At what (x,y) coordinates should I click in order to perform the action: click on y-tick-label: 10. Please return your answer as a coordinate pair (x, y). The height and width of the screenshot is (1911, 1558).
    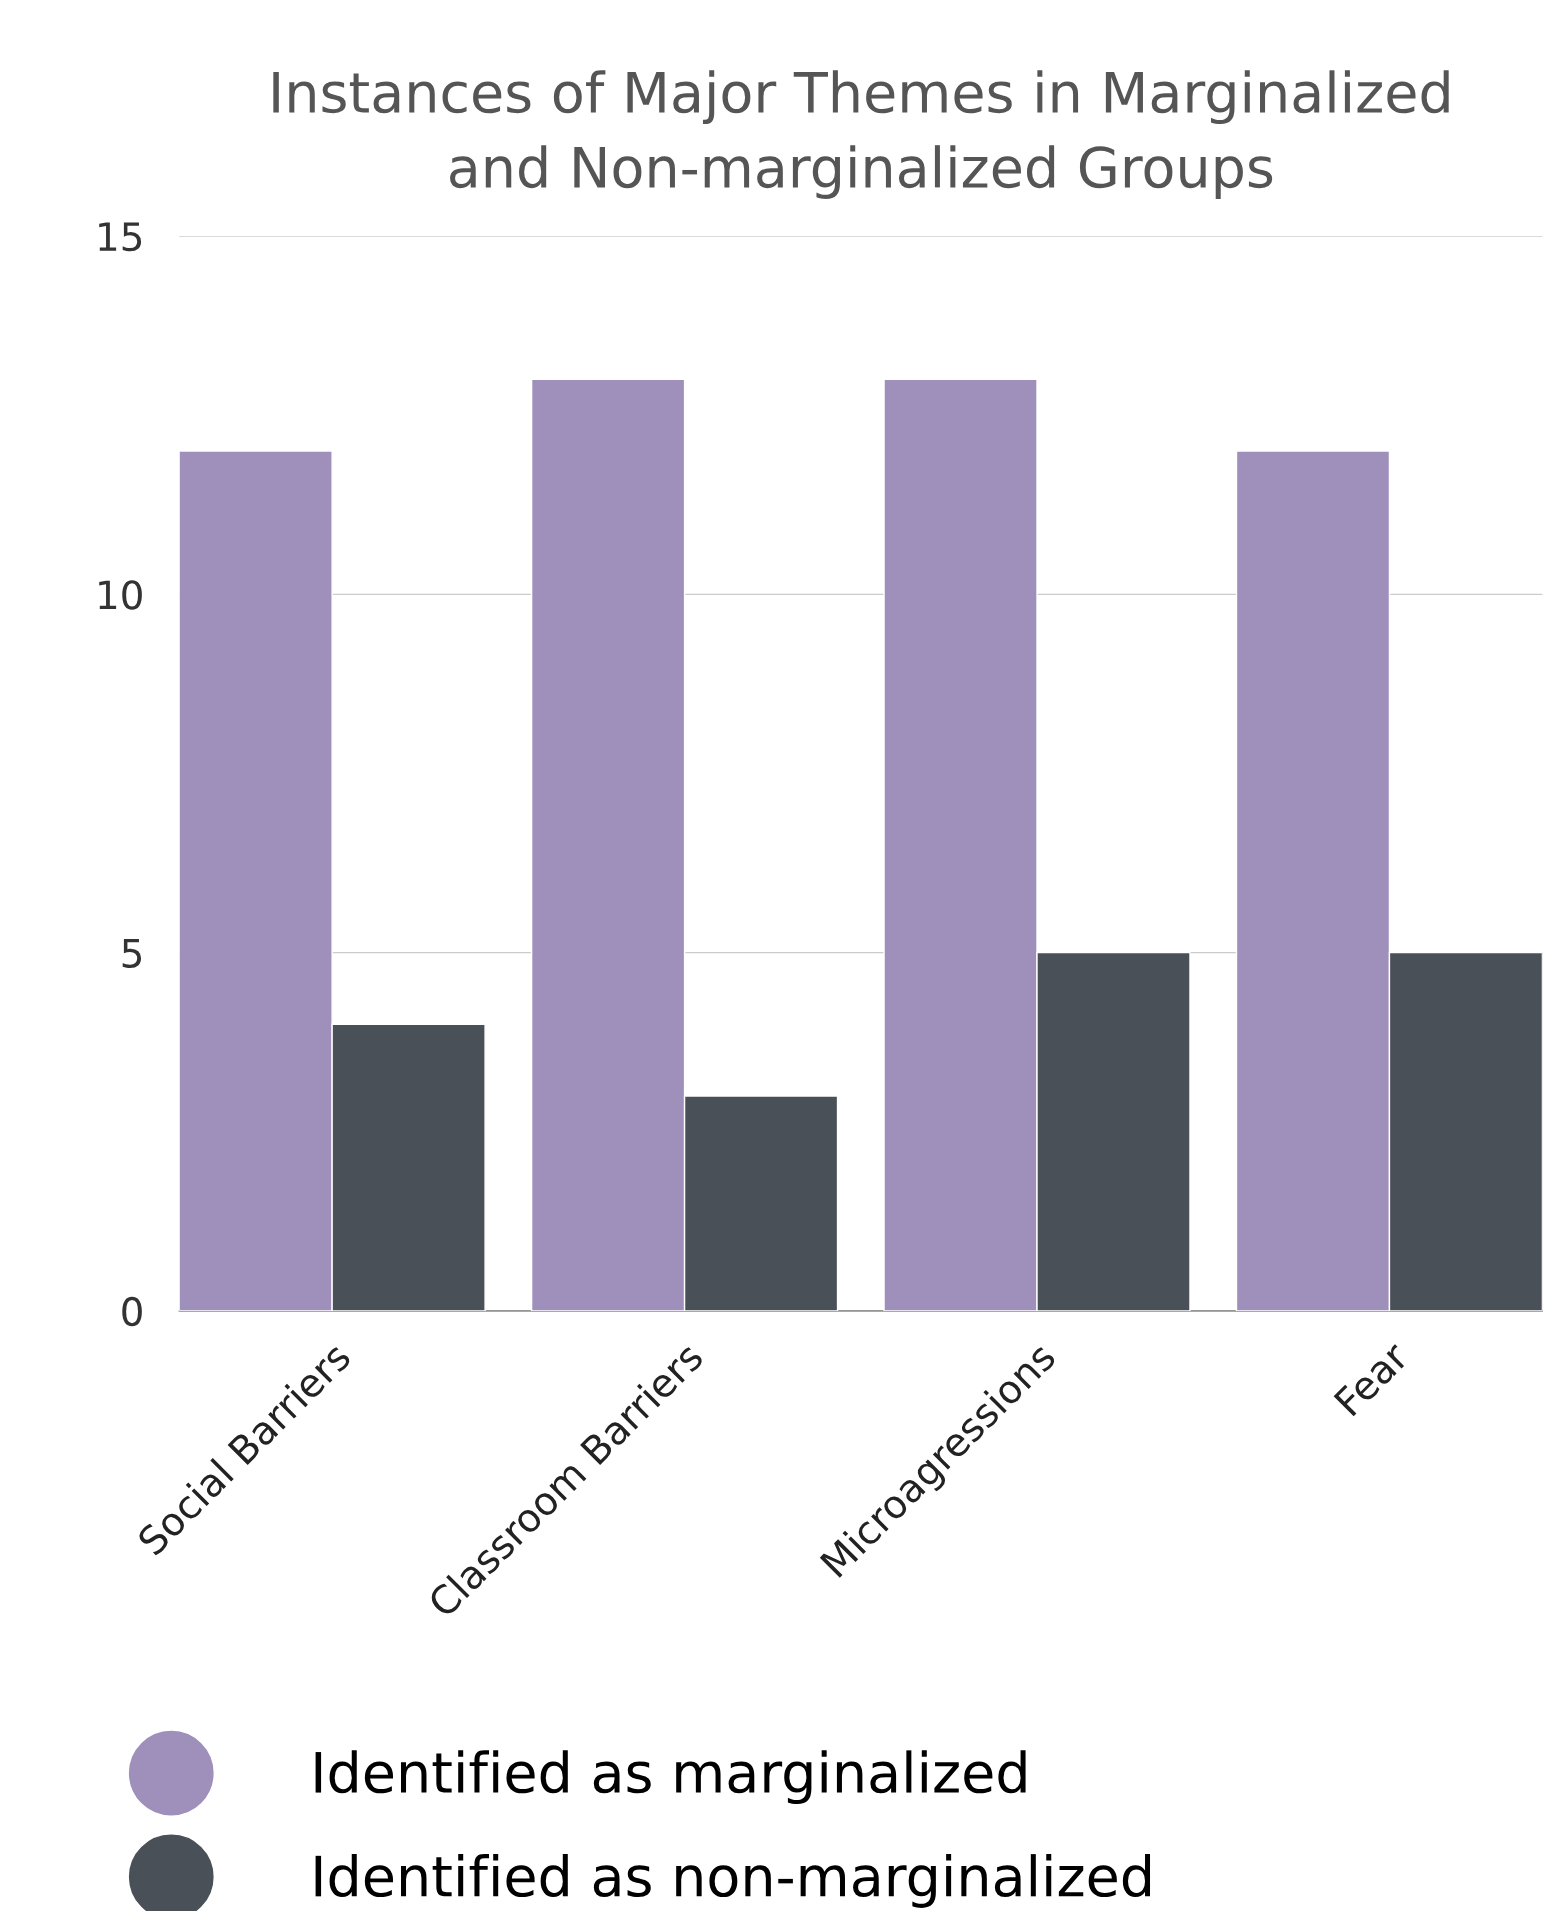
    Looking at the image, I should click on (120, 595).